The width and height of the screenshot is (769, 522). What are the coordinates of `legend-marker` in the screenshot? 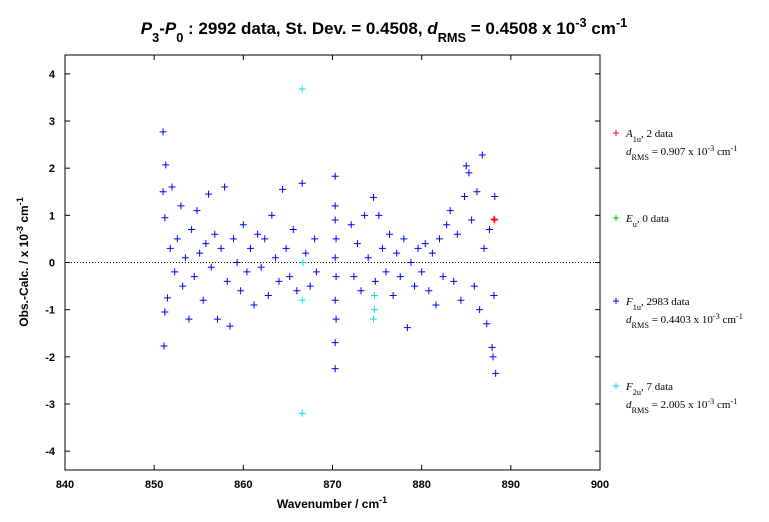 It's located at (616, 133).